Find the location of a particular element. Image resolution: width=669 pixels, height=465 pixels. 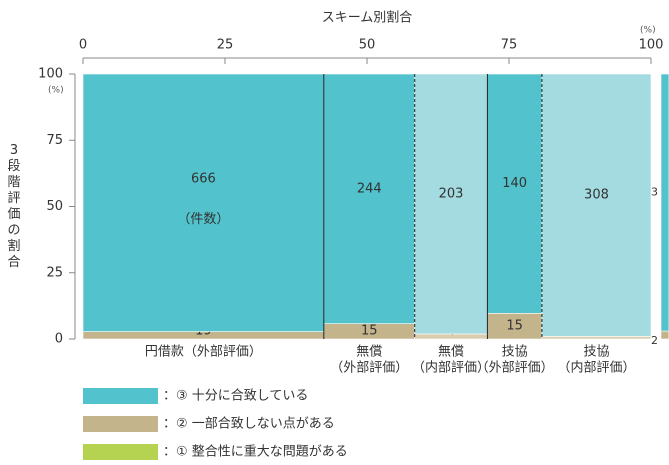

legend-label: ：① 整合性に重大な問題がある is located at coordinates (255, 452).